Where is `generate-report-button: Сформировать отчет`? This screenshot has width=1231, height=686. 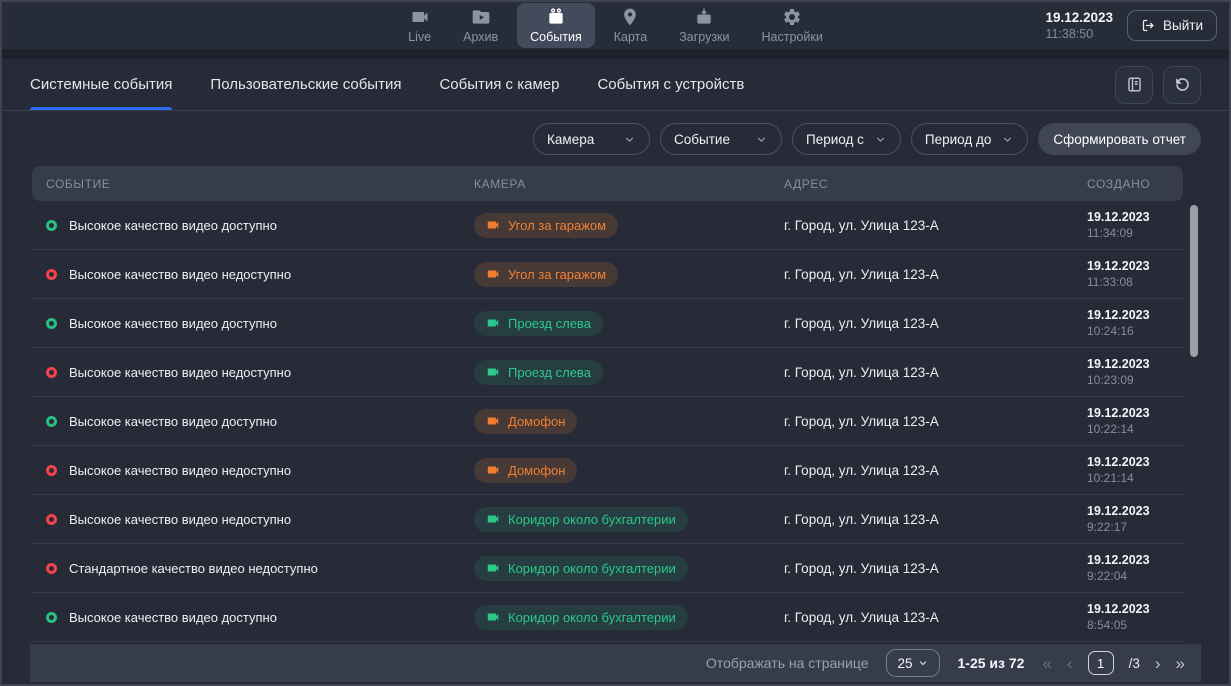
generate-report-button: Сформировать отчет is located at coordinates (1119, 139).